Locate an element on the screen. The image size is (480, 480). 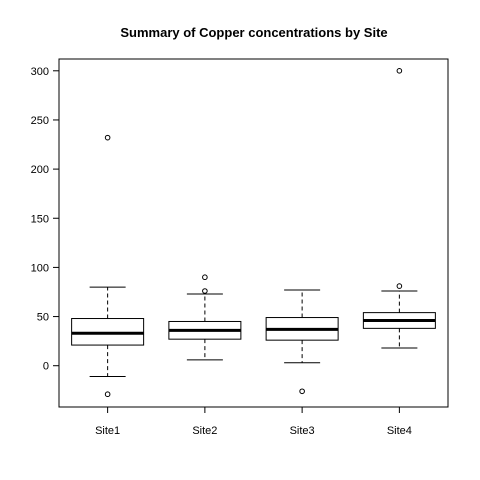
y-axis: 0 50 100 150 200 250 300 is located at coordinates (45, 219).